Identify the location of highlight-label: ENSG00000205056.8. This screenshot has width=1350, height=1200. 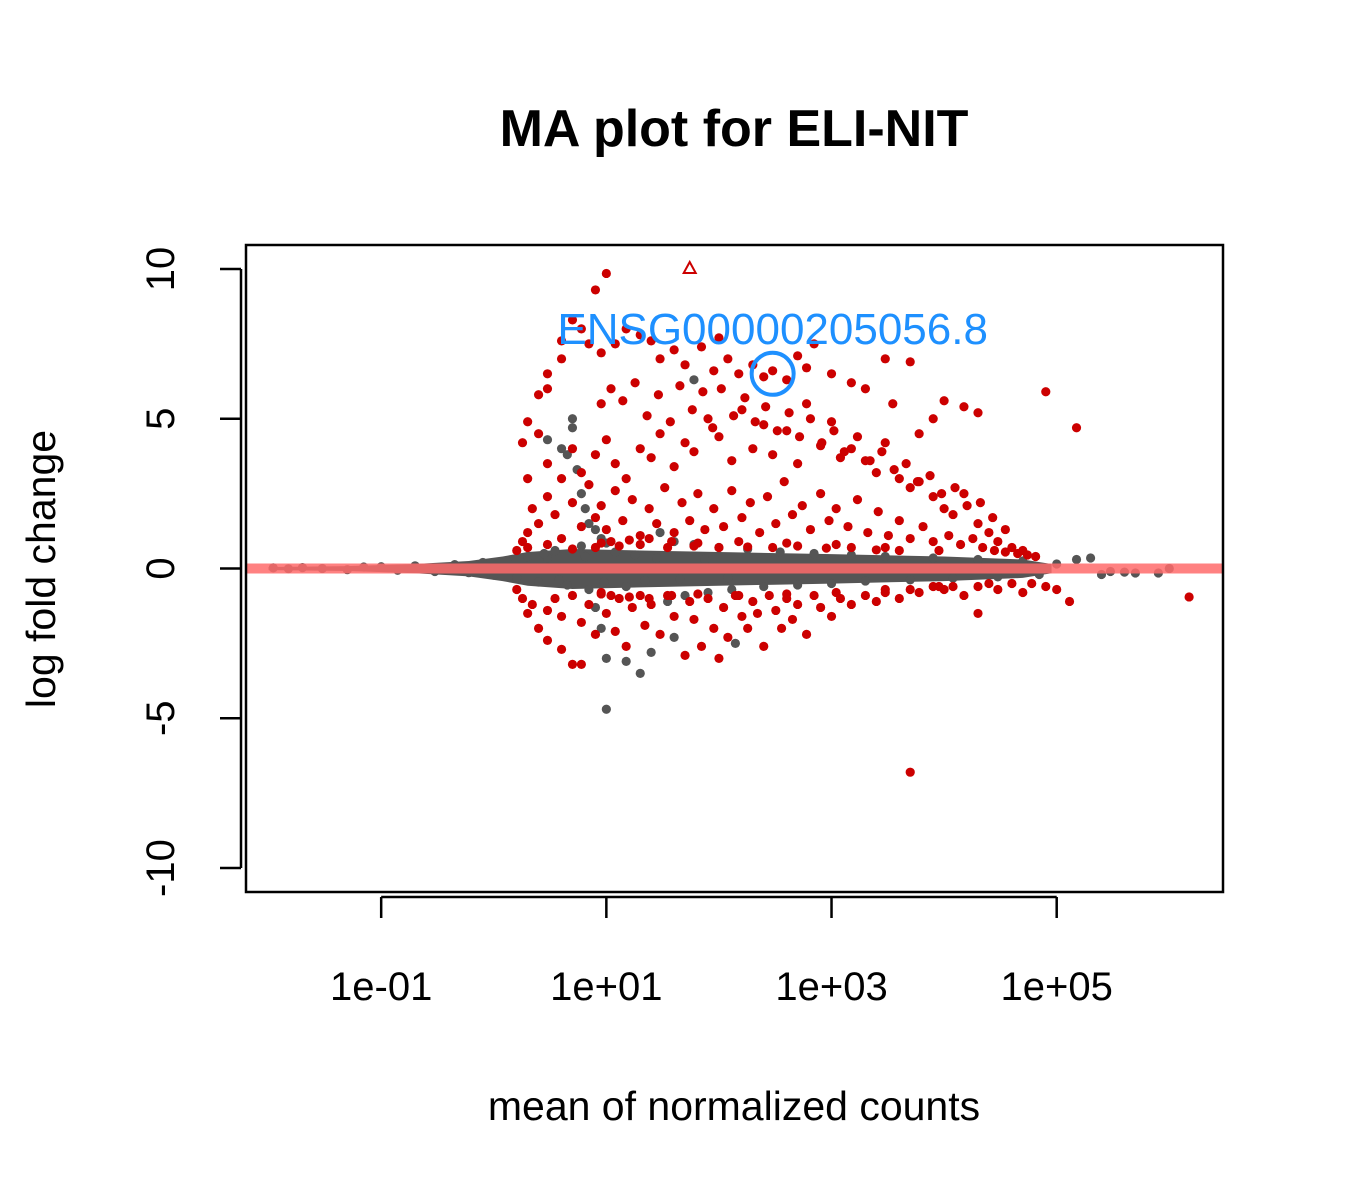
(772, 329).